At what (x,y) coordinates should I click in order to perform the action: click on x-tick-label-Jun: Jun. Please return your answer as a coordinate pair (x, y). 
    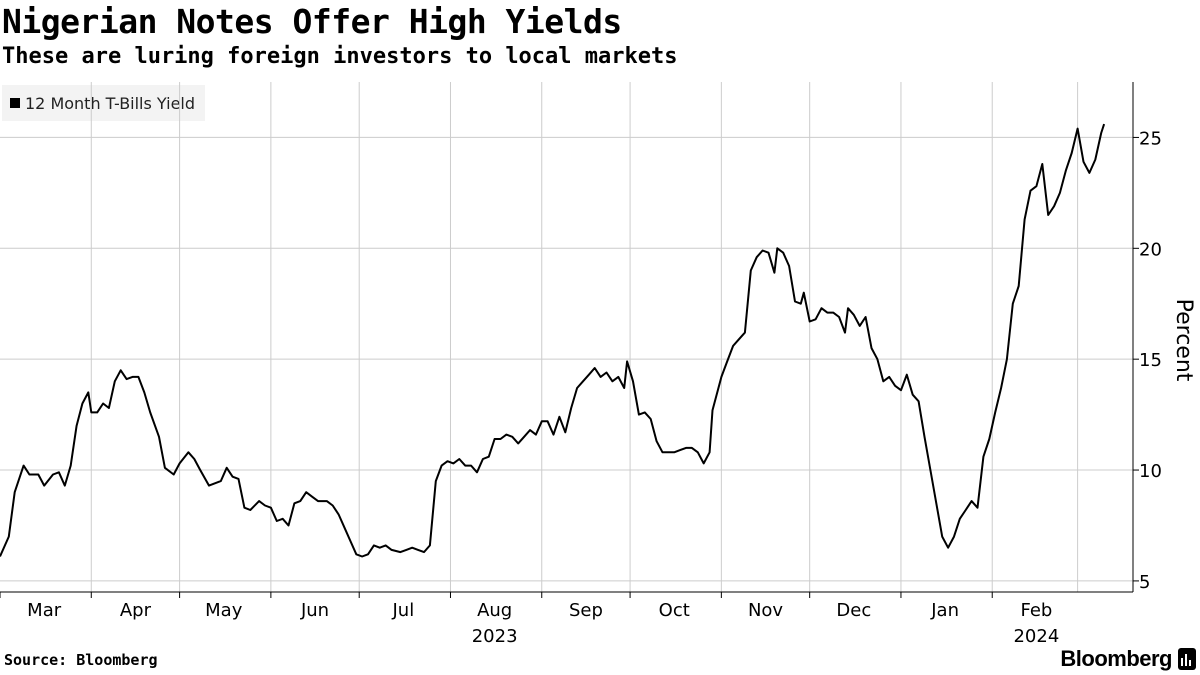
    Looking at the image, I should click on (314, 610).